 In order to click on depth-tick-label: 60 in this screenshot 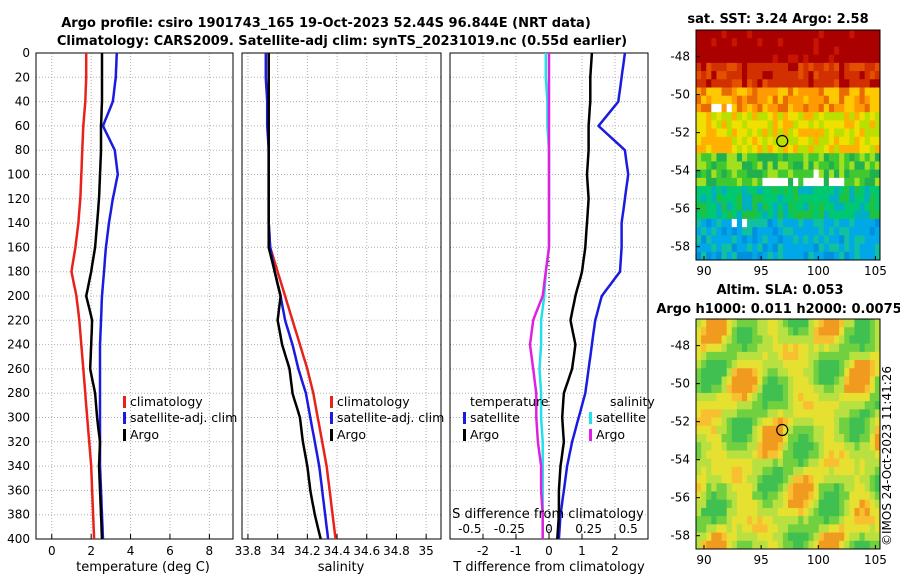, I will do `click(22, 126)`.